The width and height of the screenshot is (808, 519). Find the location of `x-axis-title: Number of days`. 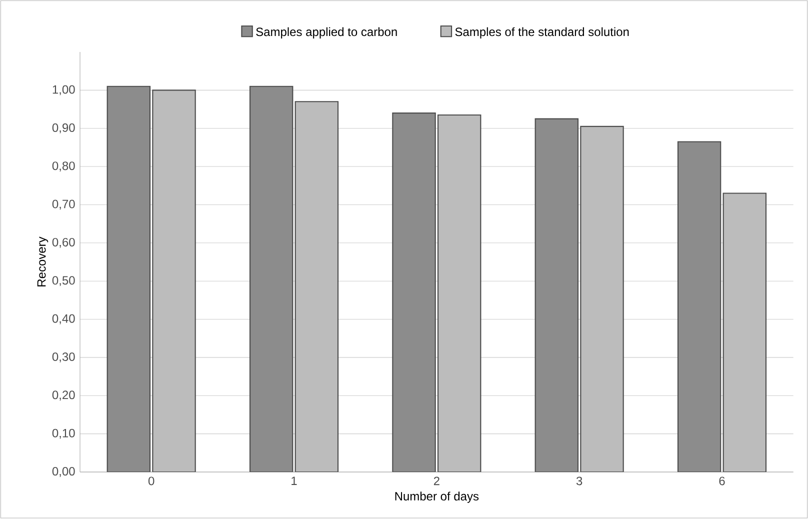

x-axis-title: Number of days is located at coordinates (437, 498).